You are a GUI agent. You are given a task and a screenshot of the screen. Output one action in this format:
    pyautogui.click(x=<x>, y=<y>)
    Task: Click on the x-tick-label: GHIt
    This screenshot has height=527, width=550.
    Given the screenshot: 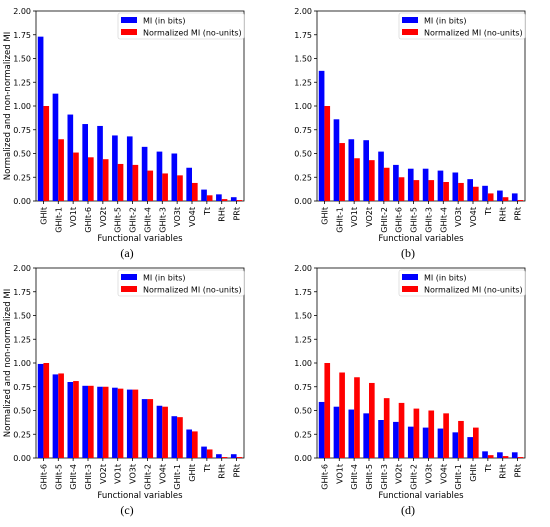 What is the action you would take?
    pyautogui.click(x=473, y=473)
    